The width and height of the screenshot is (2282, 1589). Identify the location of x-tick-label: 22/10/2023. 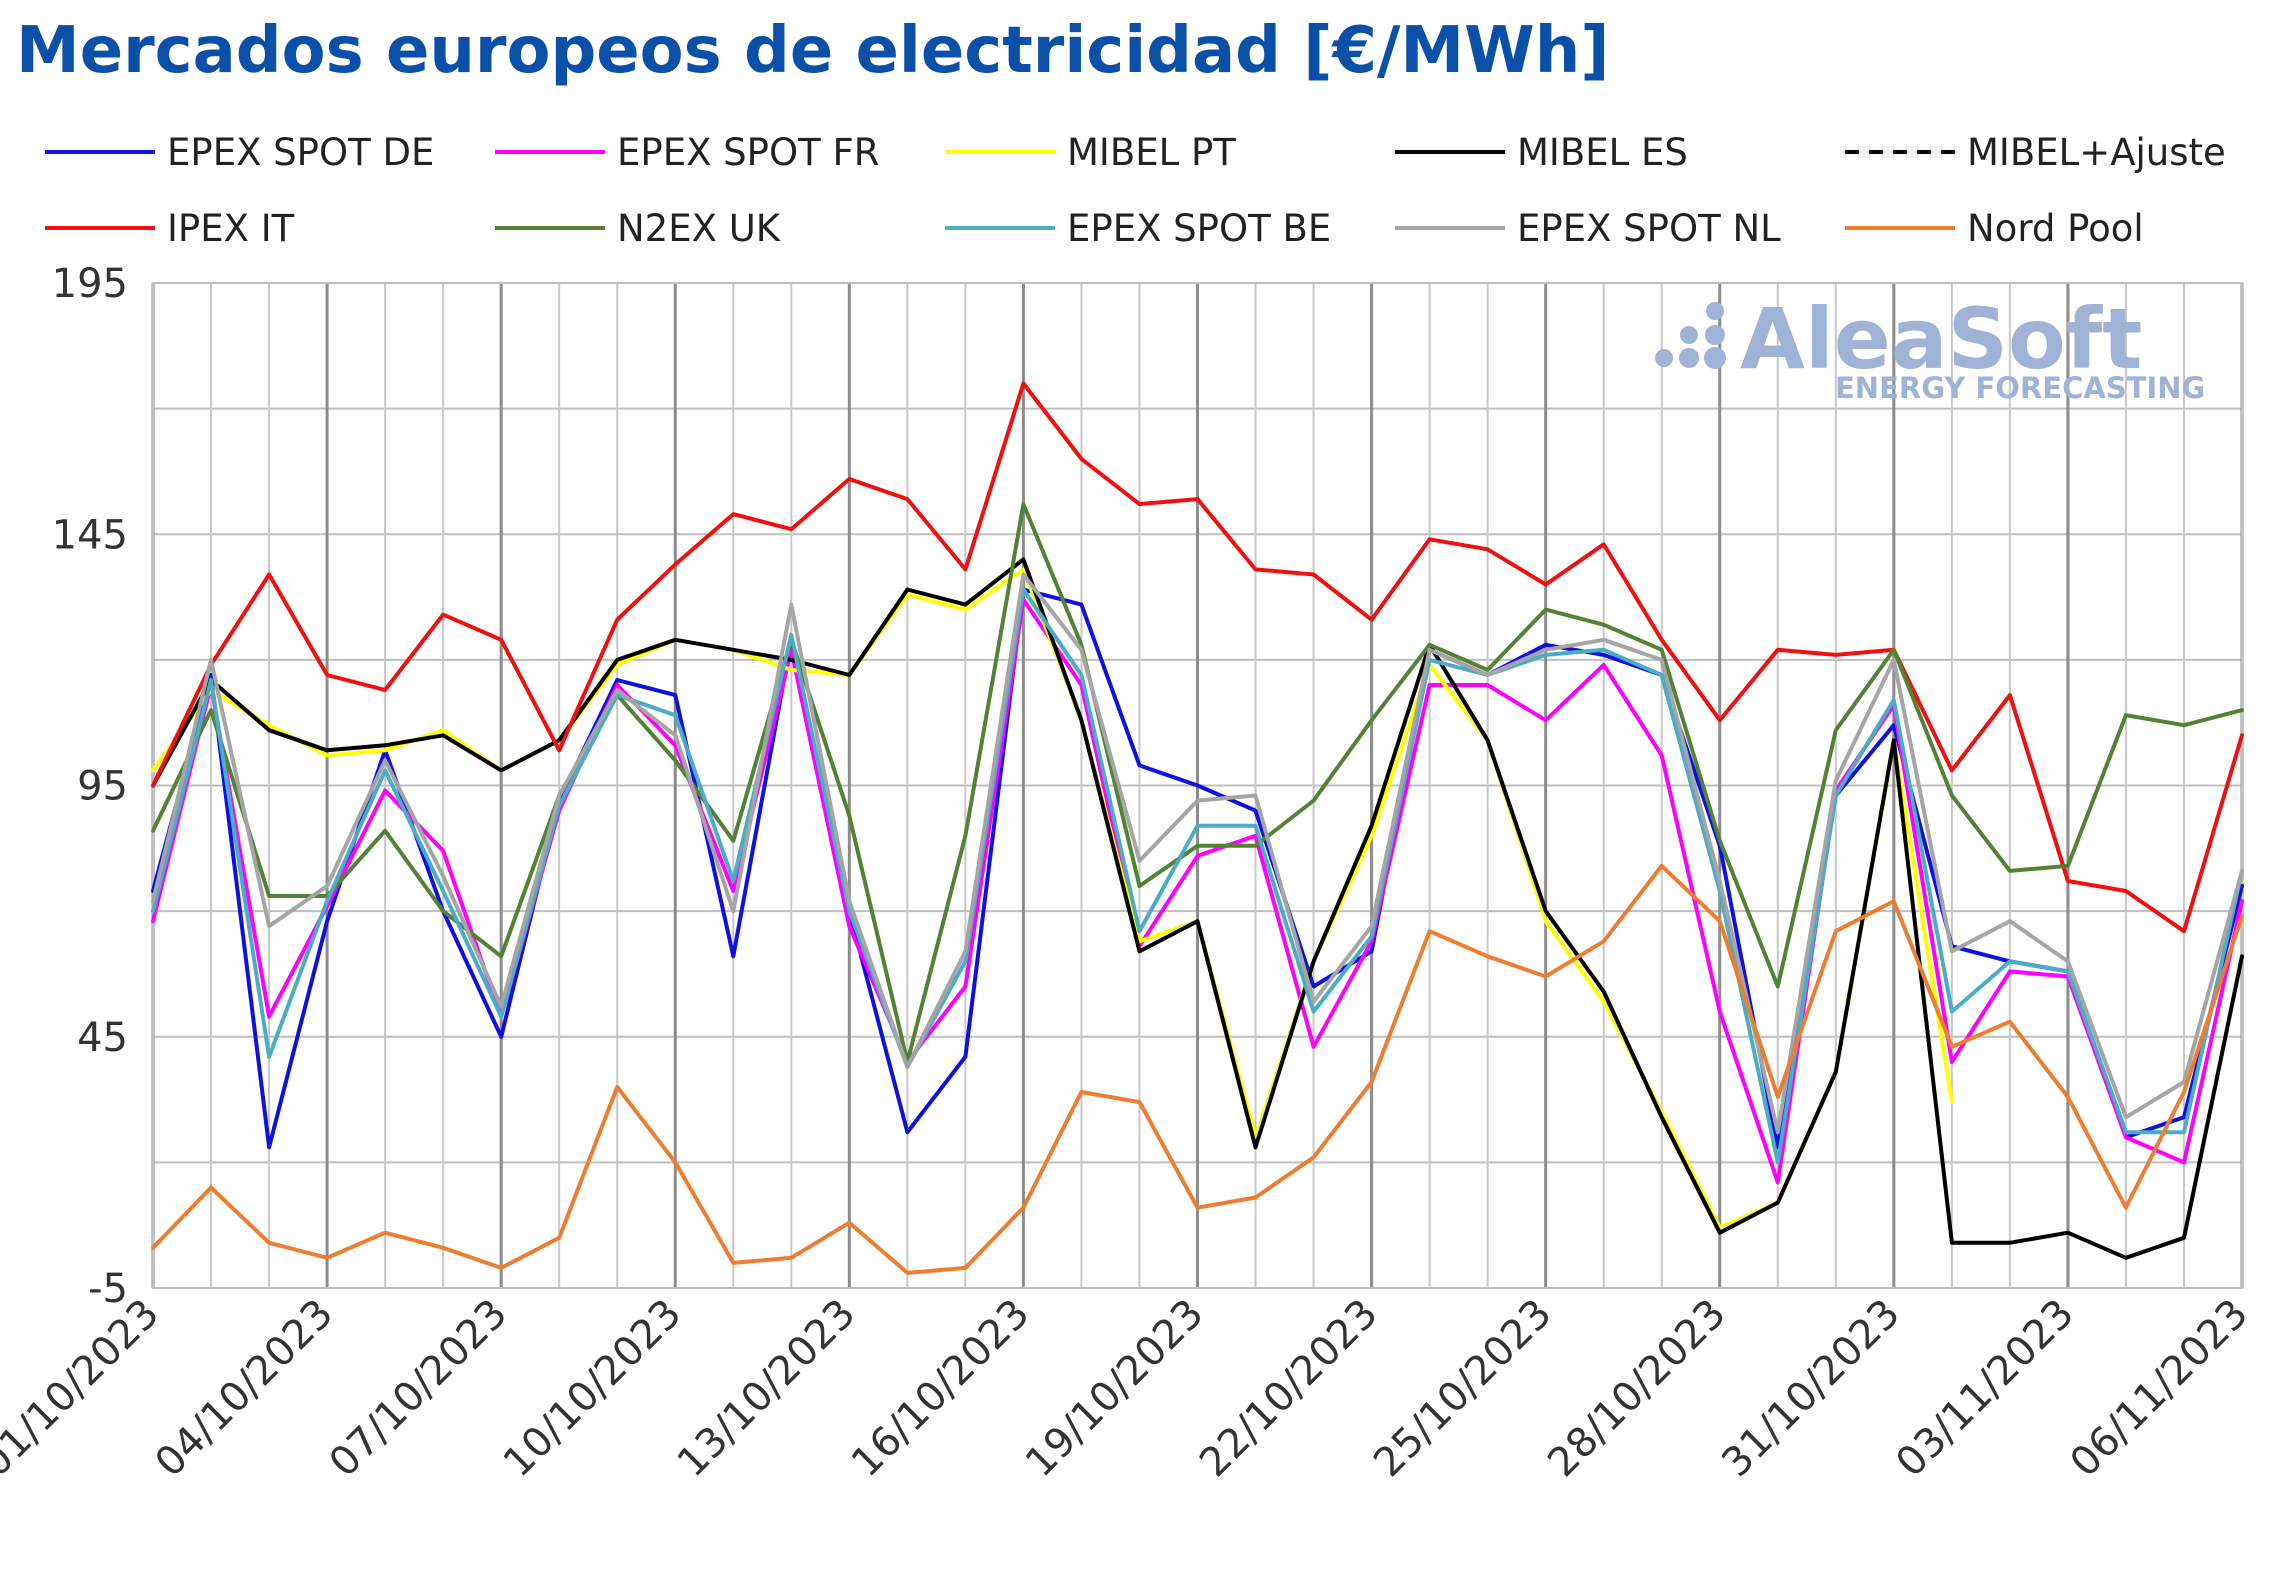
(1289, 1389).